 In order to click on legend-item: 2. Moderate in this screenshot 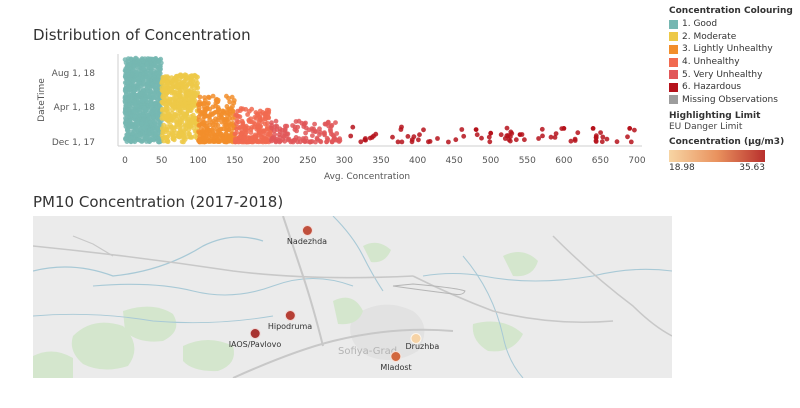, I will do `click(733, 37)`.